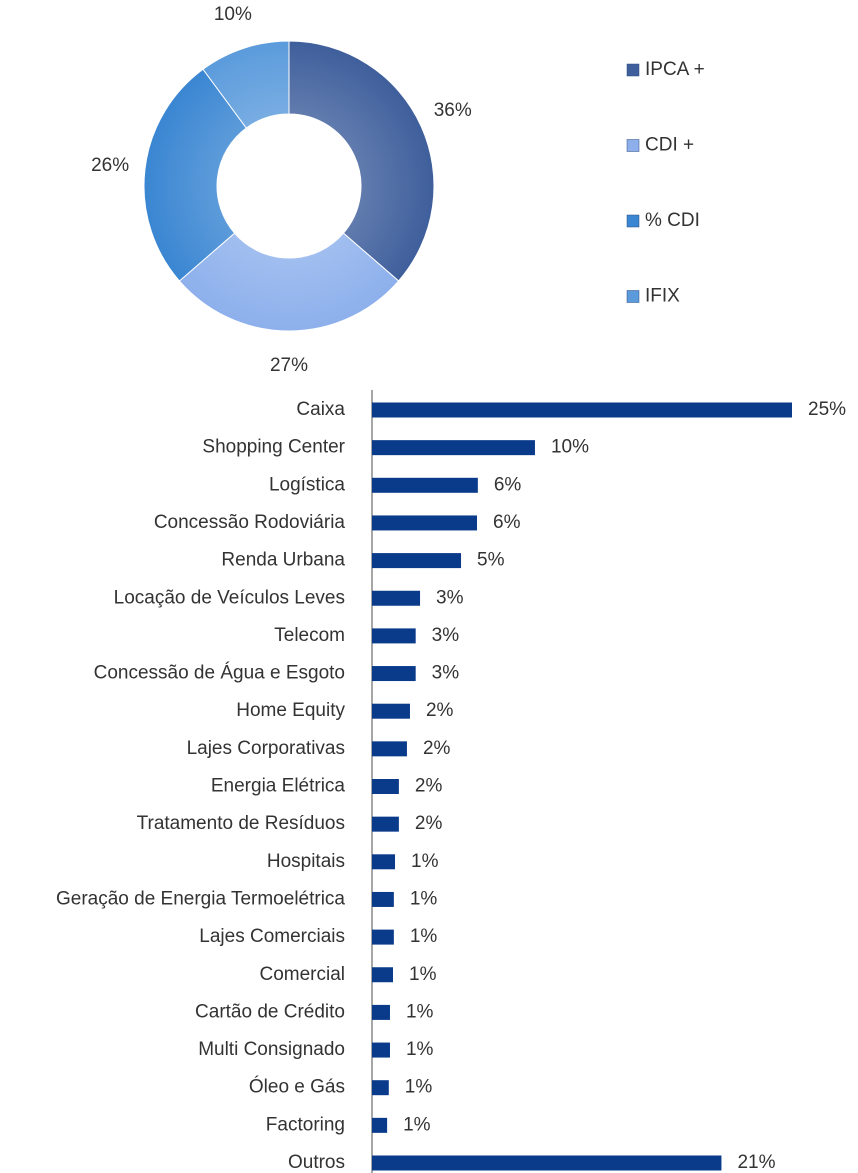 This screenshot has width=858, height=1173. I want to click on category-label: Multi Consignado, so click(271, 1049).